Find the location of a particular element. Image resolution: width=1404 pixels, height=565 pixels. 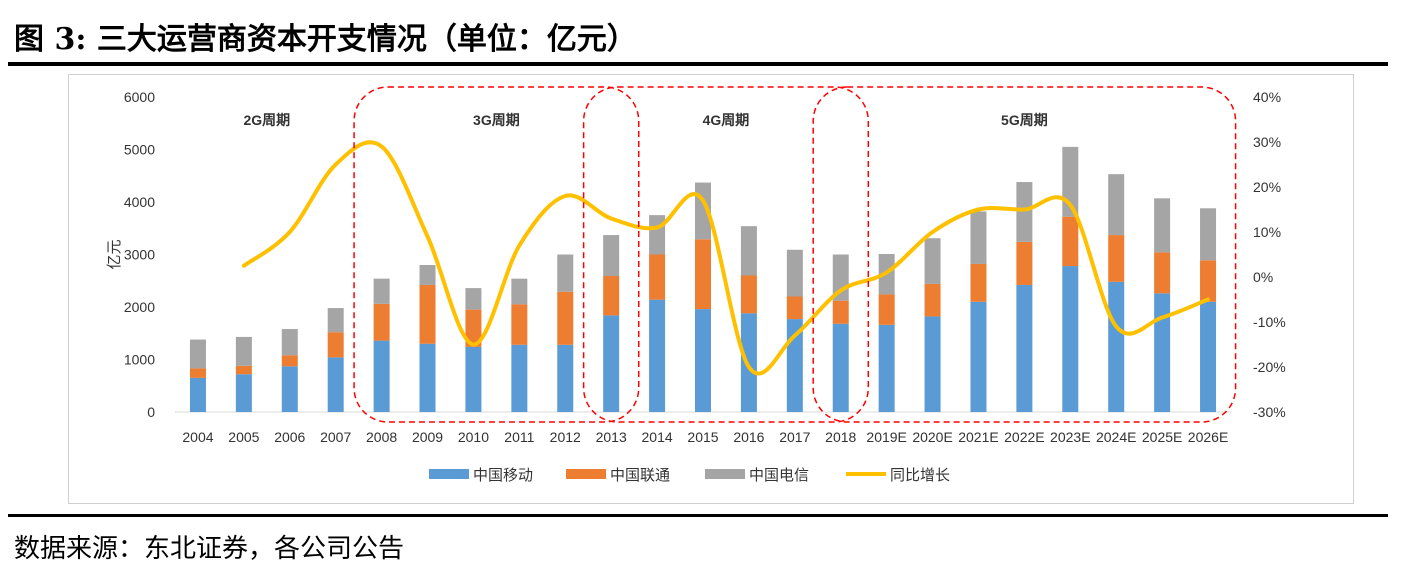

y-tick-label: 6000 is located at coordinates (139, 97).